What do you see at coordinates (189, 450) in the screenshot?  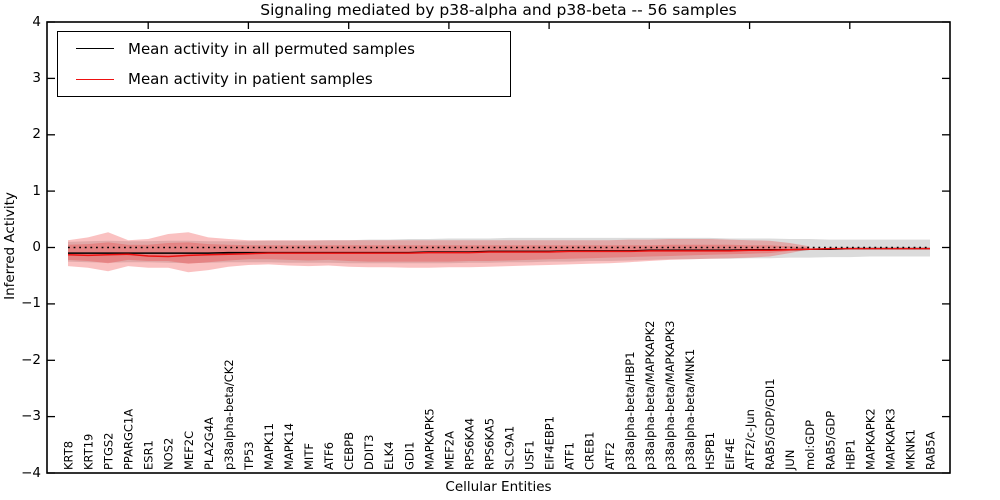 I see `x-tick-label: MEF2C` at bounding box center [189, 450].